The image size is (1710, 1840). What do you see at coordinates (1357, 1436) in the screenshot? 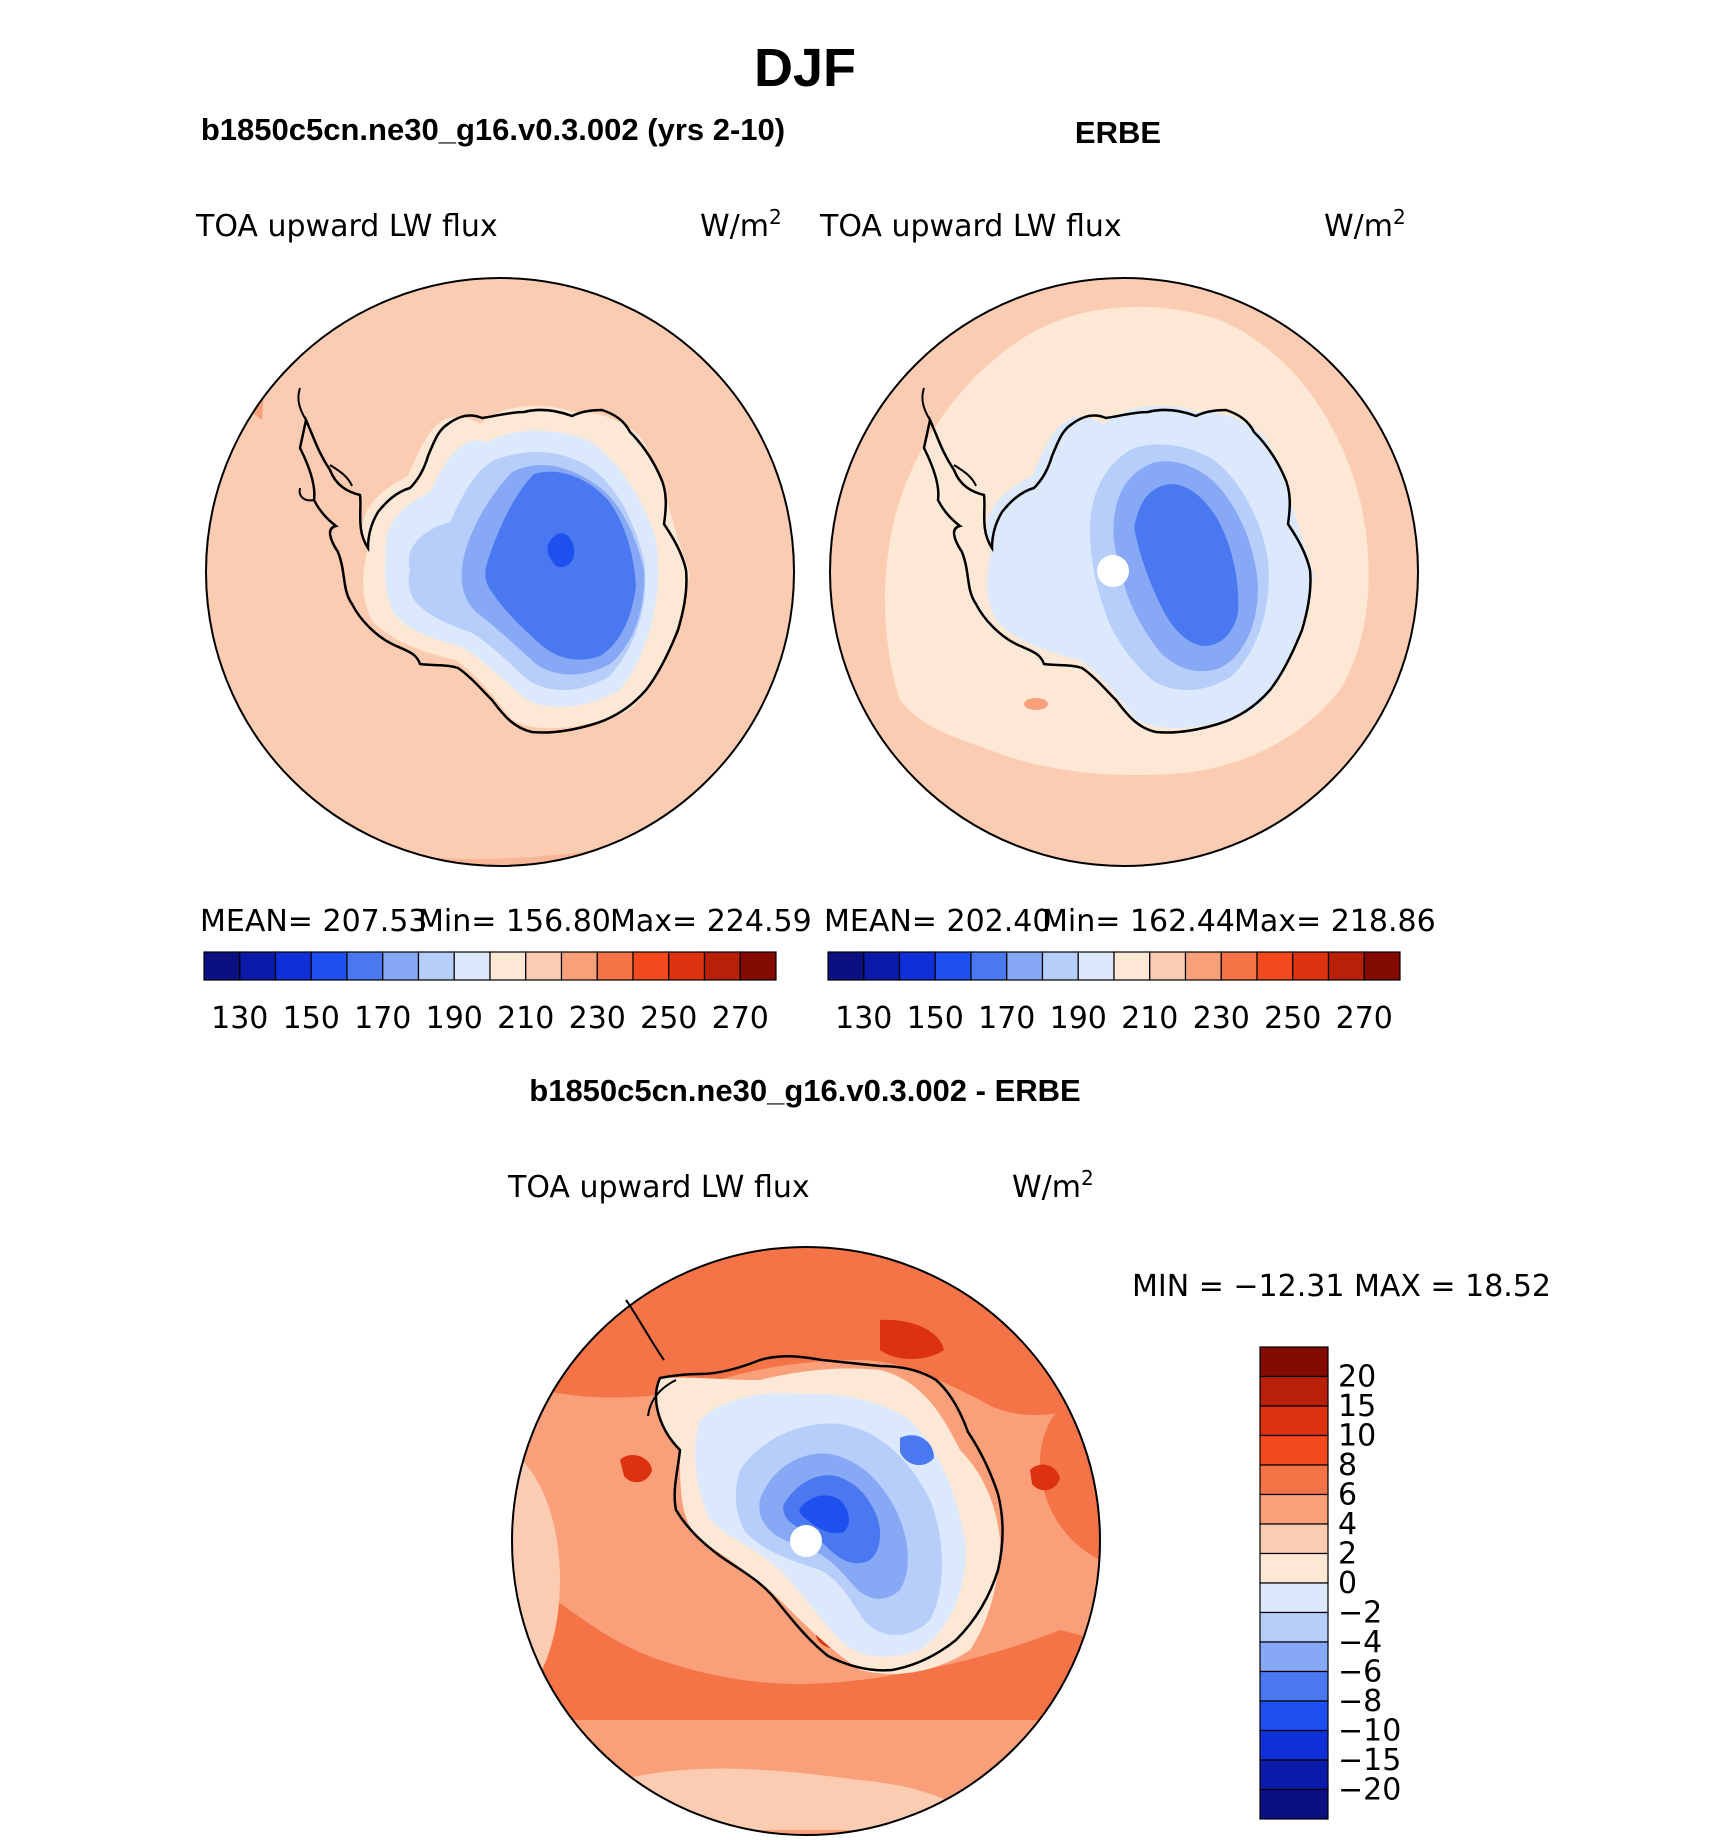
I see `colorbar-3-tick-2: 10` at bounding box center [1357, 1436].